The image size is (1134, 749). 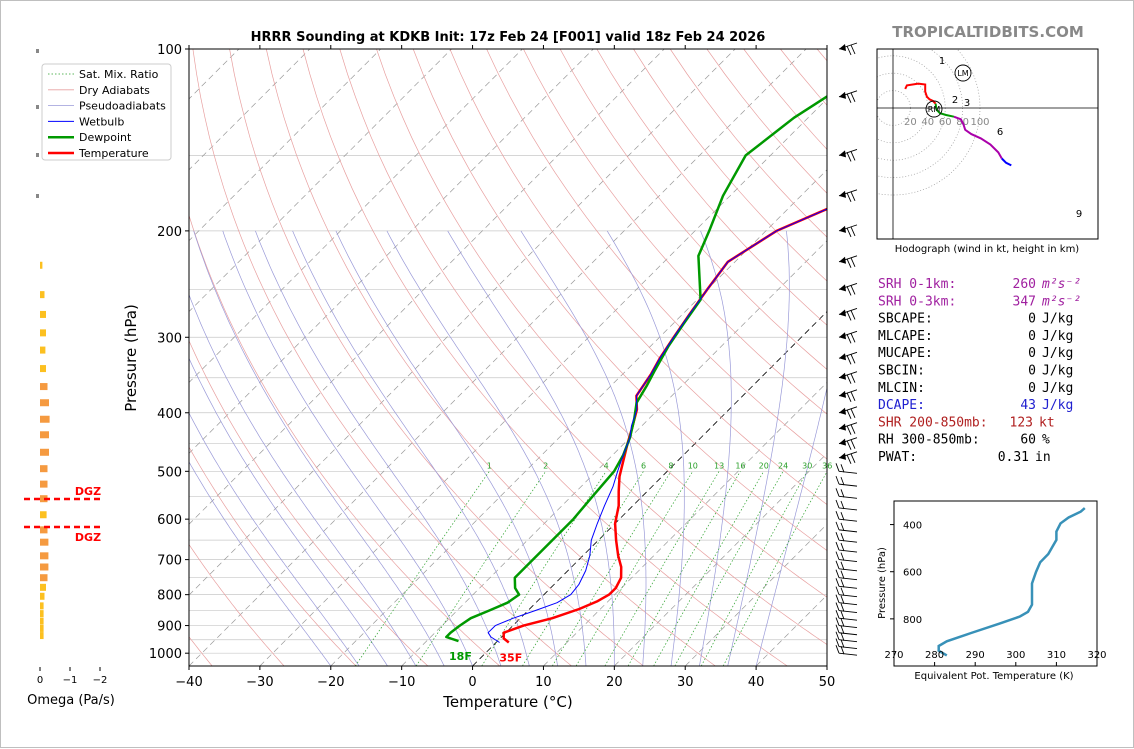 What do you see at coordinates (100, 680) in the screenshot?
I see `omega-x-tick-label: −2` at bounding box center [100, 680].